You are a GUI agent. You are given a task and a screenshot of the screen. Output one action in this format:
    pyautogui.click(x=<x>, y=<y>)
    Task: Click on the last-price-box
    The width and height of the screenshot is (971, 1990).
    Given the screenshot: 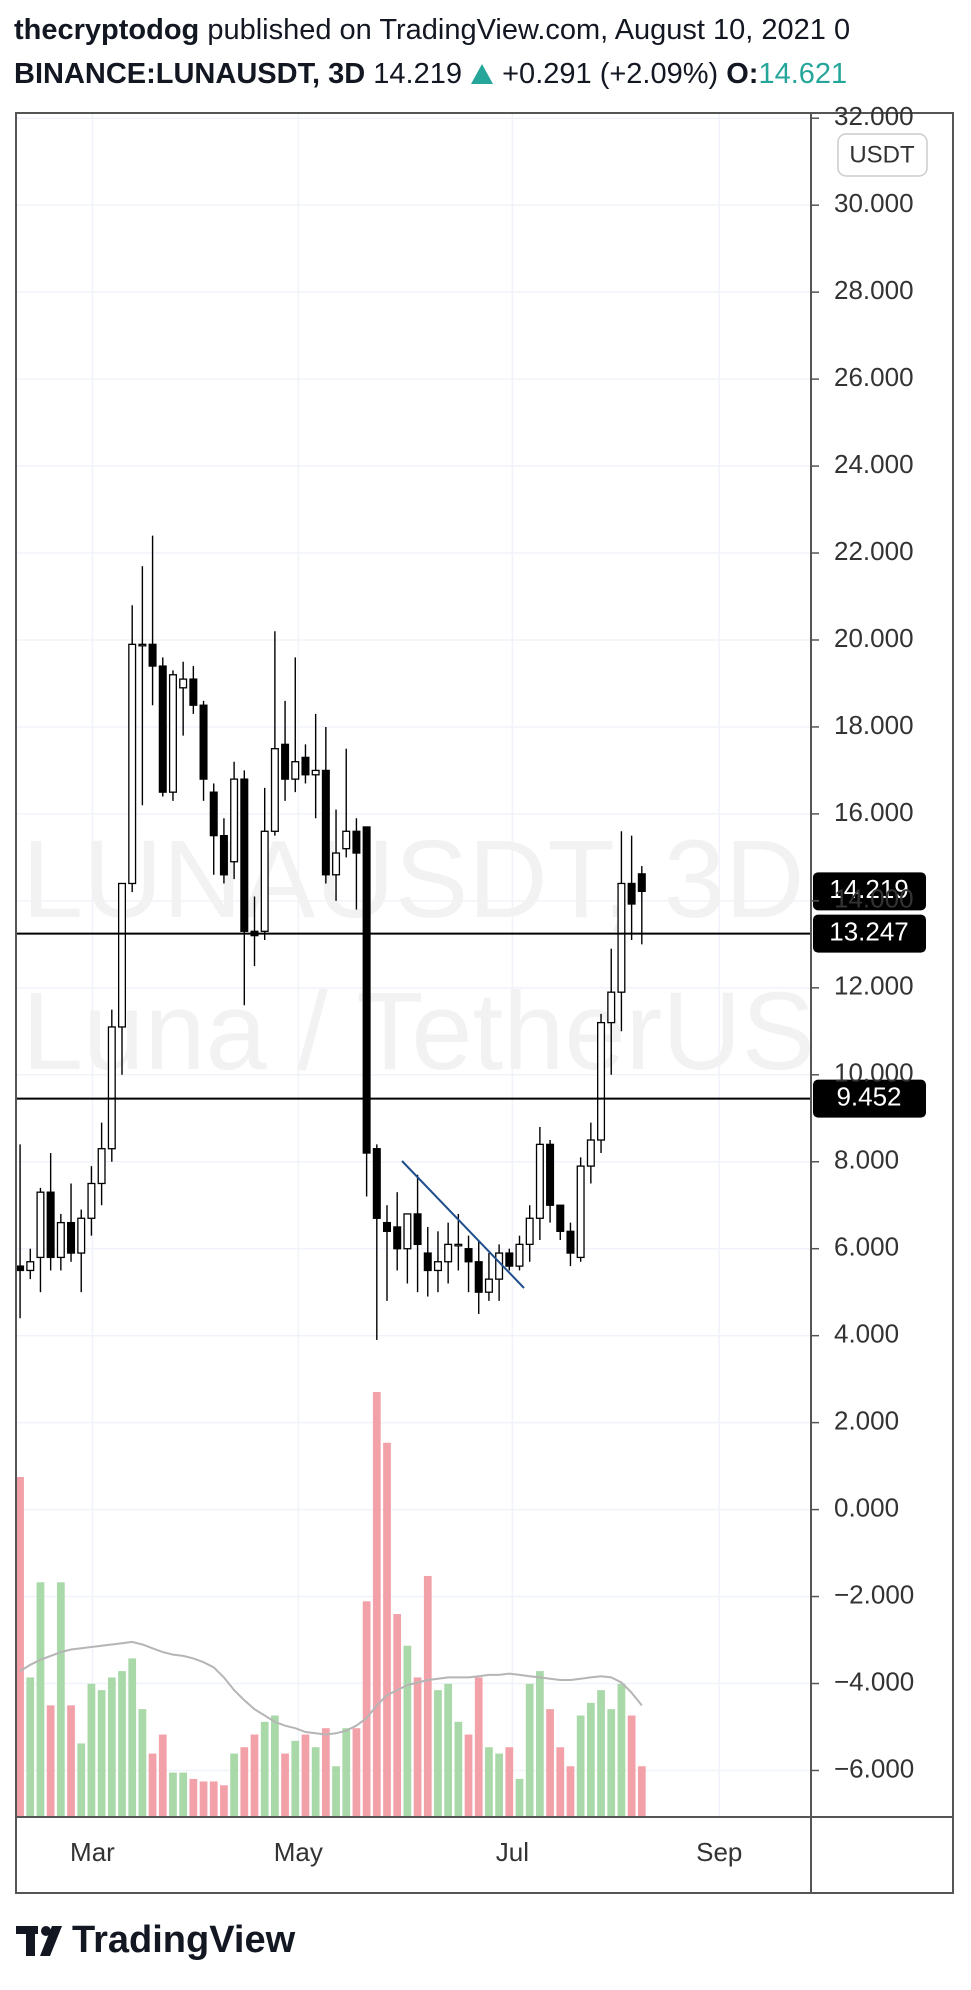 What is the action you would take?
    pyautogui.click(x=869, y=891)
    